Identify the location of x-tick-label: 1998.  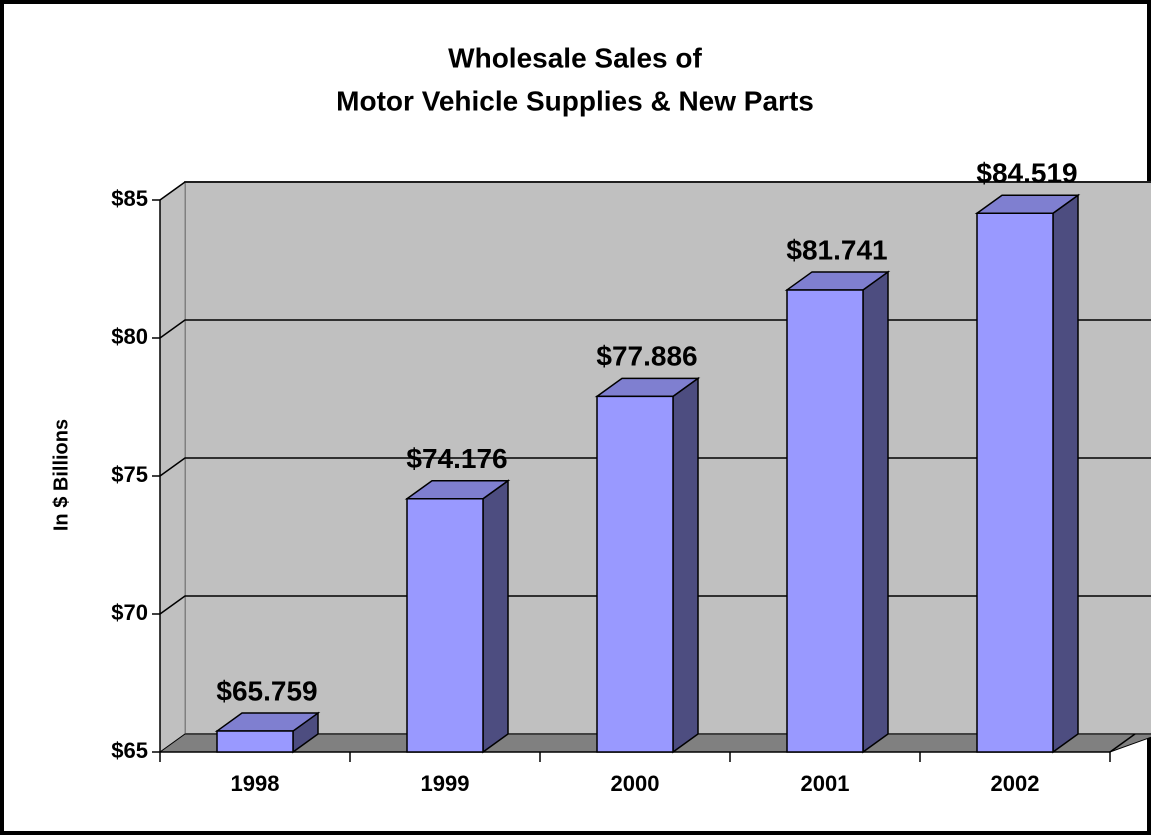
(255, 783).